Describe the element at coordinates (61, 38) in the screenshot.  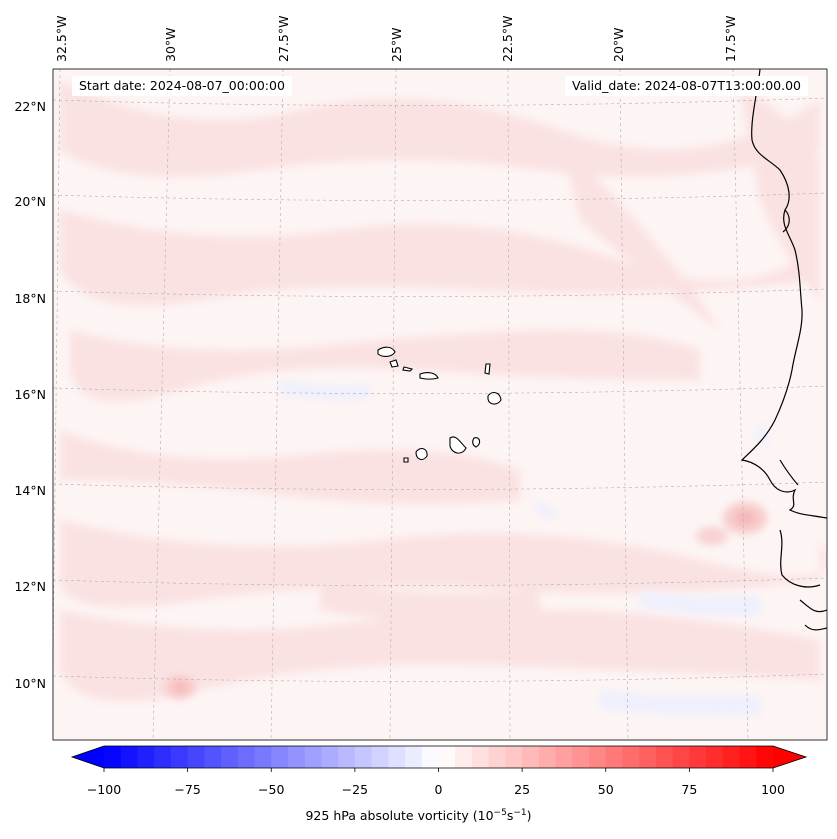
I see `lon-label-32-5w: 32.5°W` at that location.